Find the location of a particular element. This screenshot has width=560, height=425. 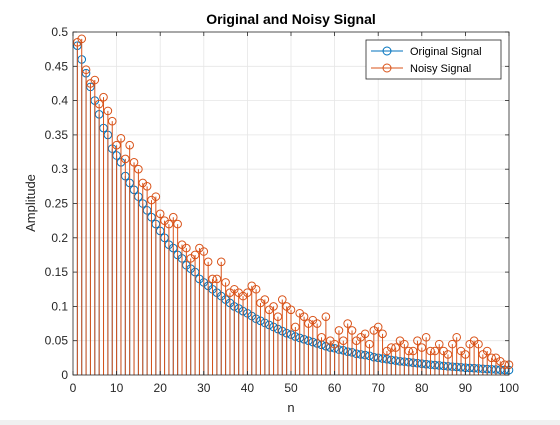

legend-box is located at coordinates (433, 59).